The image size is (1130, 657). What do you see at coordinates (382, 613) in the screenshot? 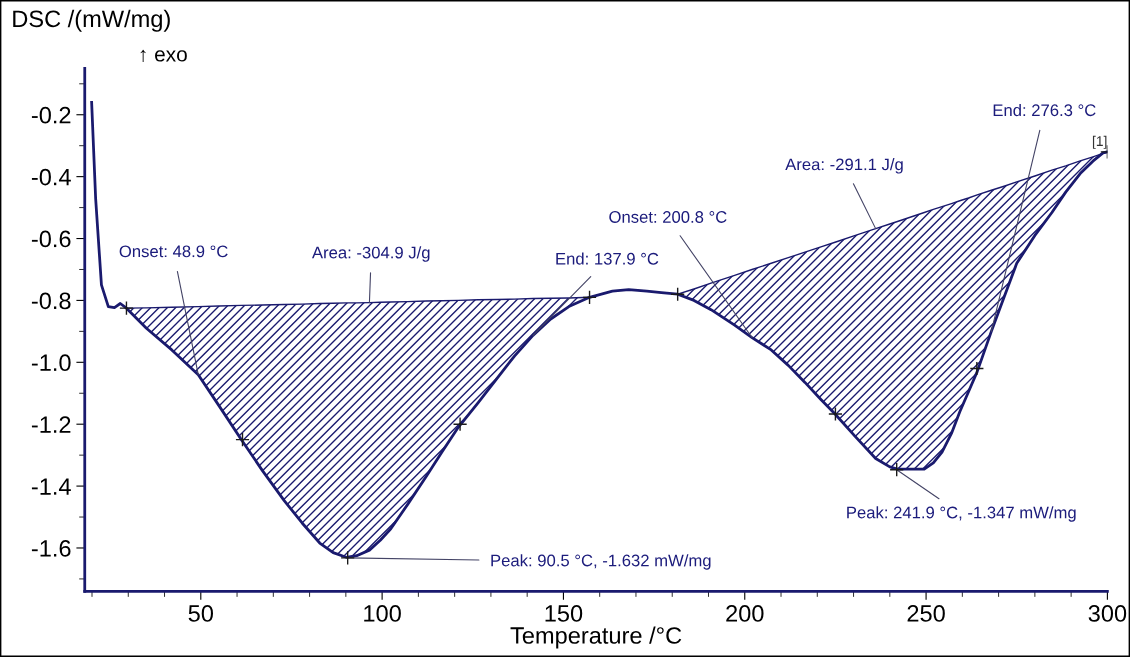
I see `x-tick-label: 100` at bounding box center [382, 613].